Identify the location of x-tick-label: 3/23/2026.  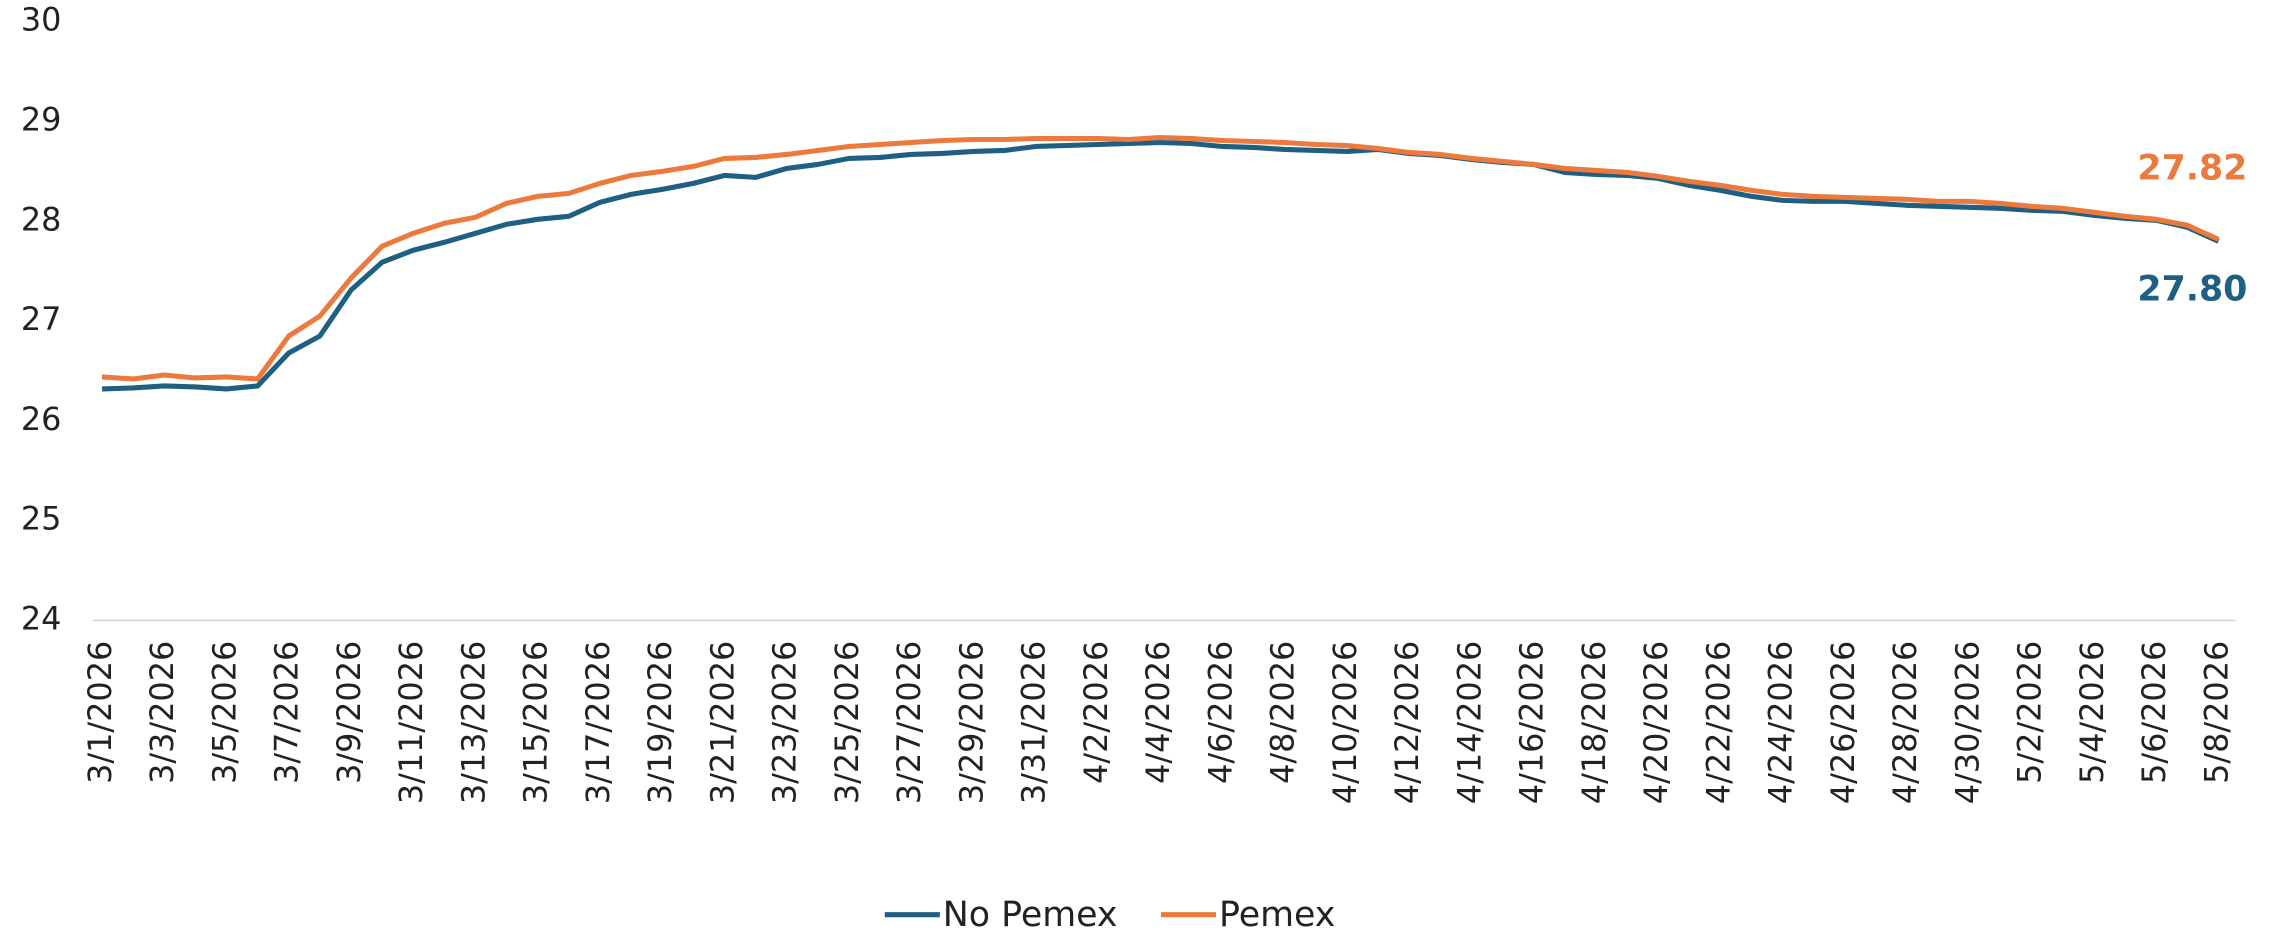
(785, 722).